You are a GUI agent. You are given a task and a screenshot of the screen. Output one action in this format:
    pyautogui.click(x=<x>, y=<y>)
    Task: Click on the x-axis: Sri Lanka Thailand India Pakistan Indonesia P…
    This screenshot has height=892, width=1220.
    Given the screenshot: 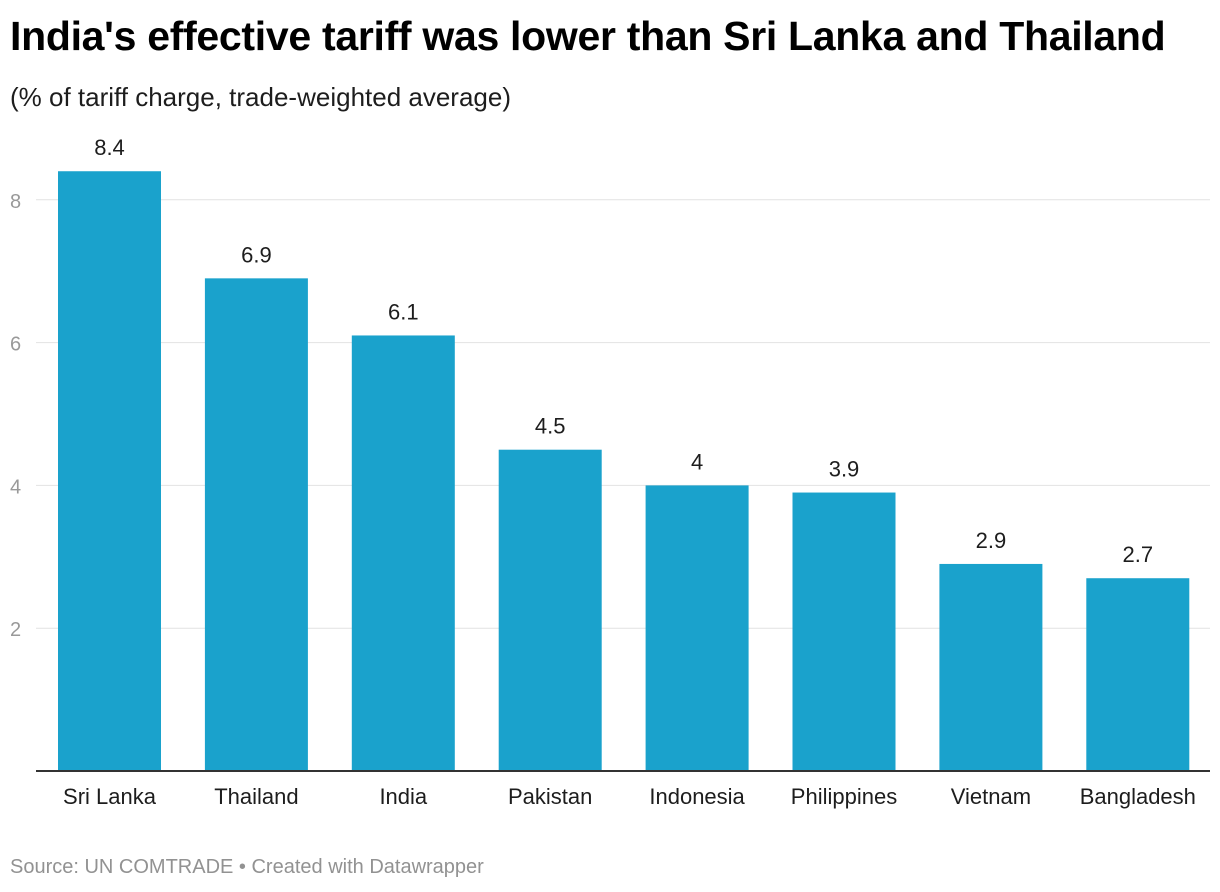 What is the action you would take?
    pyautogui.click(x=623, y=789)
    